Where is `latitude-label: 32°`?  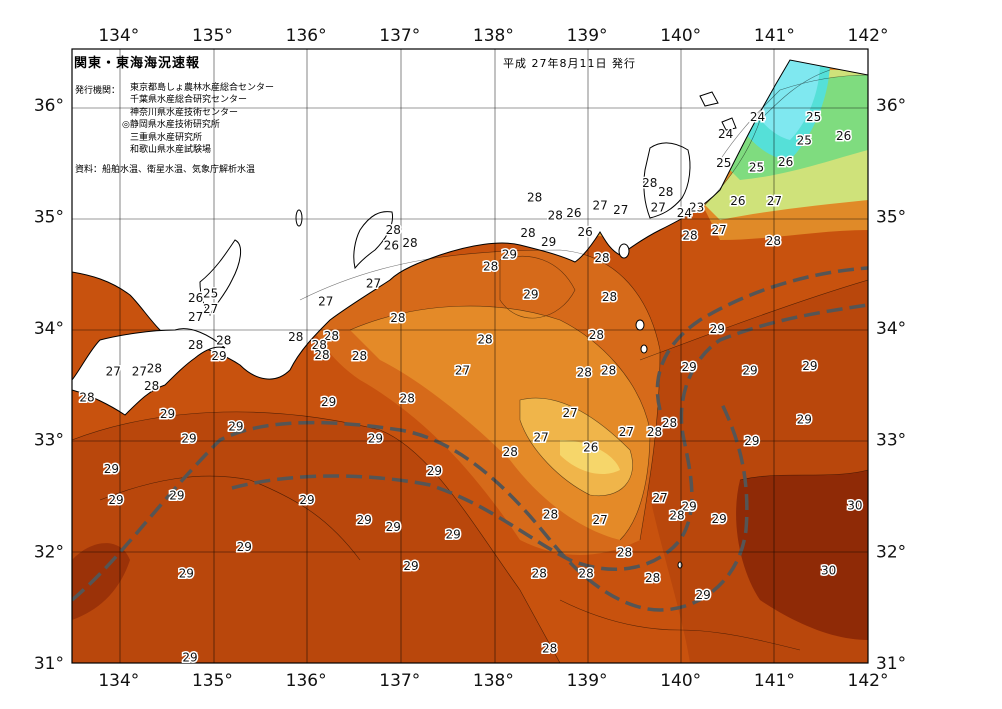 latitude-label: 32° is located at coordinates (49, 552).